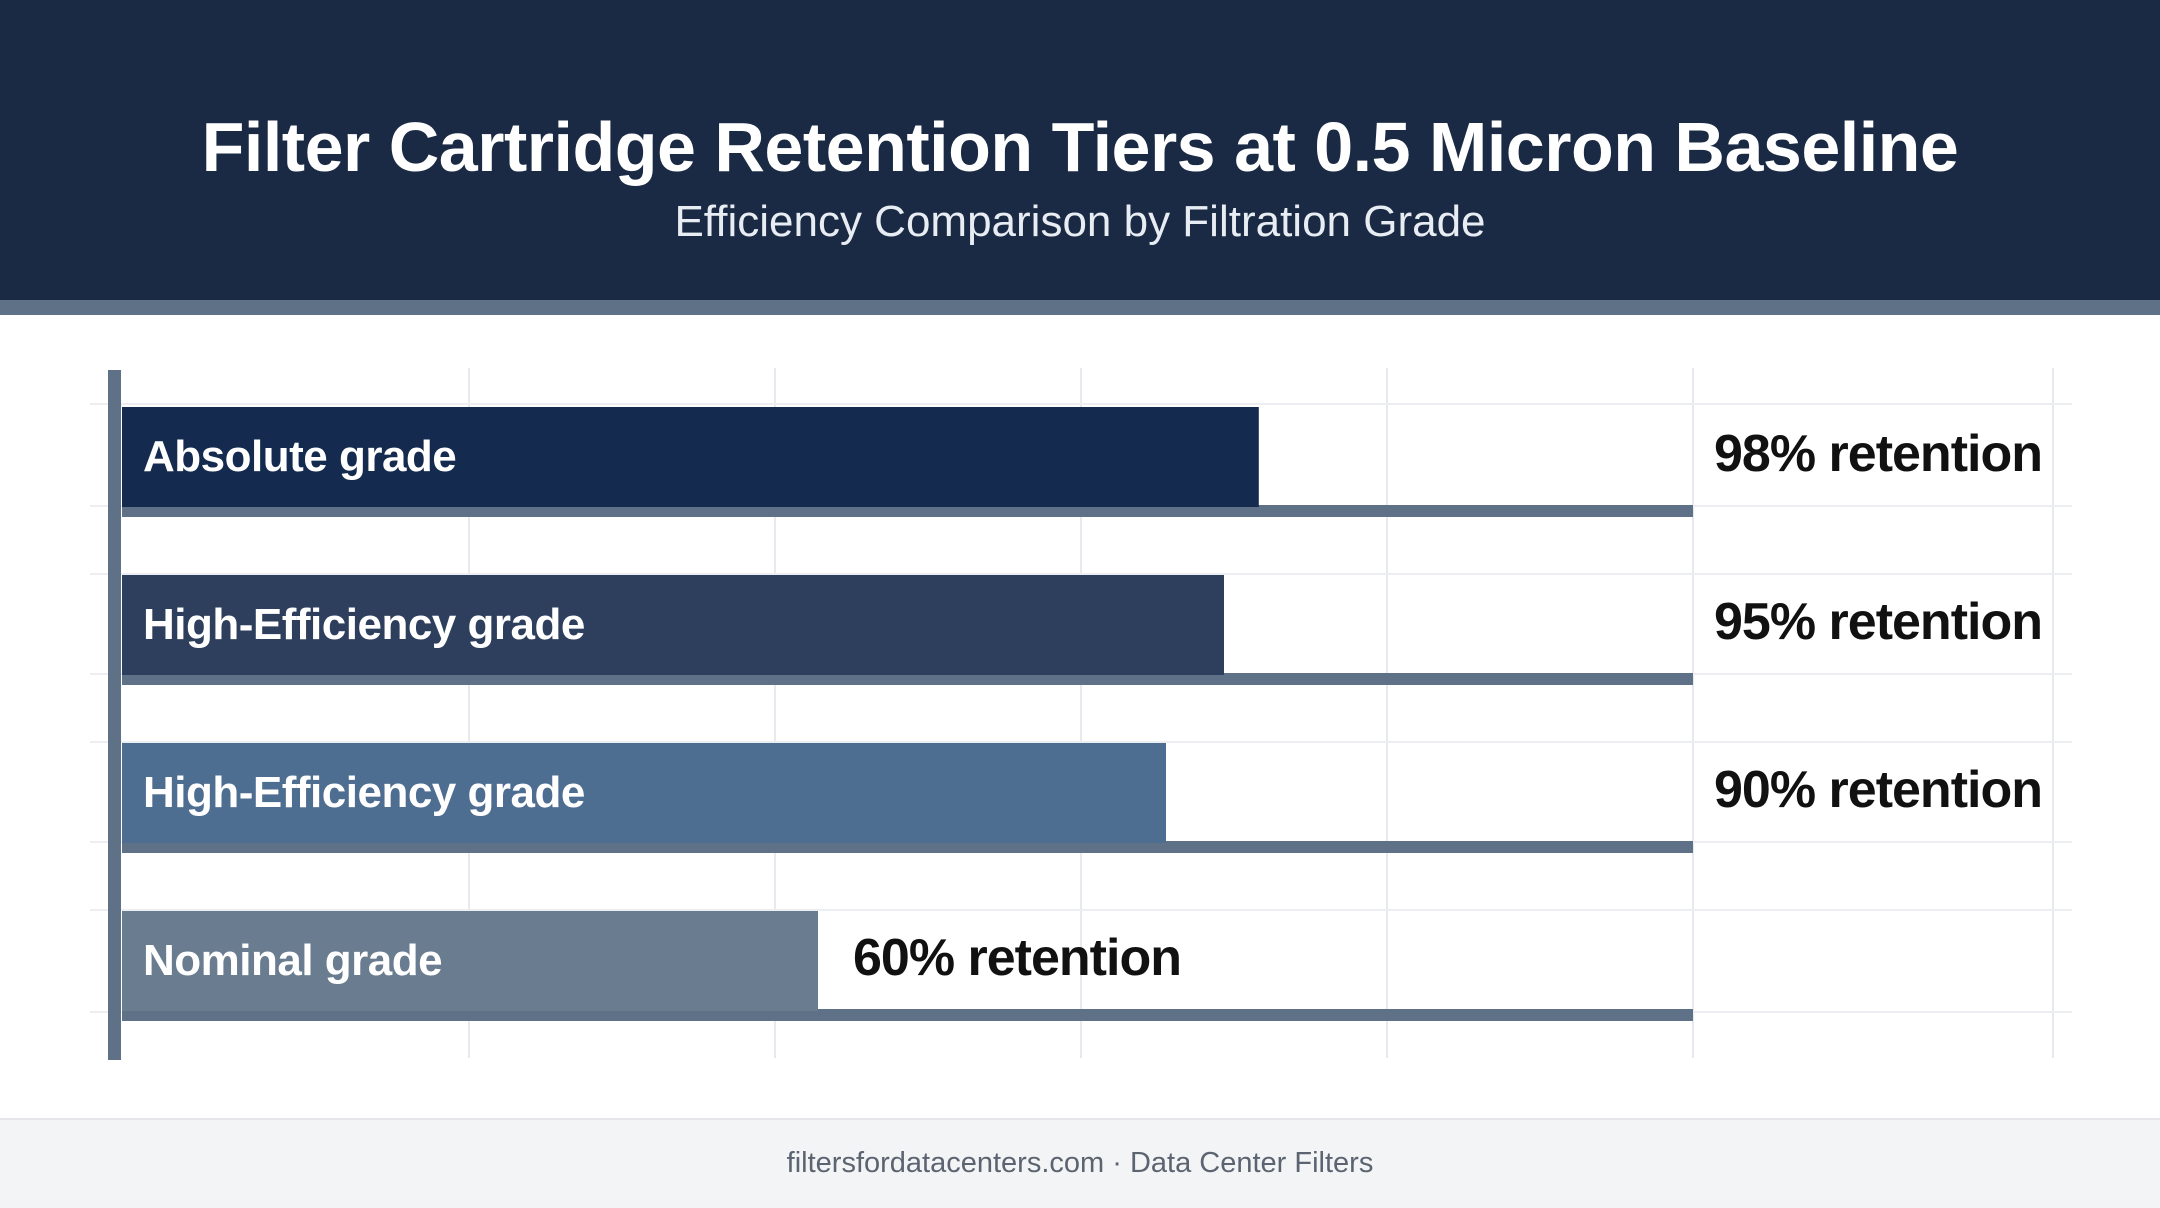 The width and height of the screenshot is (2160, 1208). What do you see at coordinates (1878, 454) in the screenshot?
I see `bar-value-label: 98% retention` at bounding box center [1878, 454].